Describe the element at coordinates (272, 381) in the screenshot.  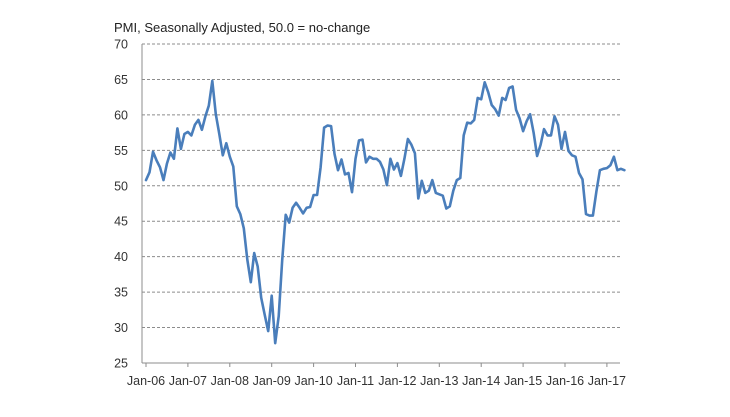
I see `x-tick-label: Jan-09` at that location.